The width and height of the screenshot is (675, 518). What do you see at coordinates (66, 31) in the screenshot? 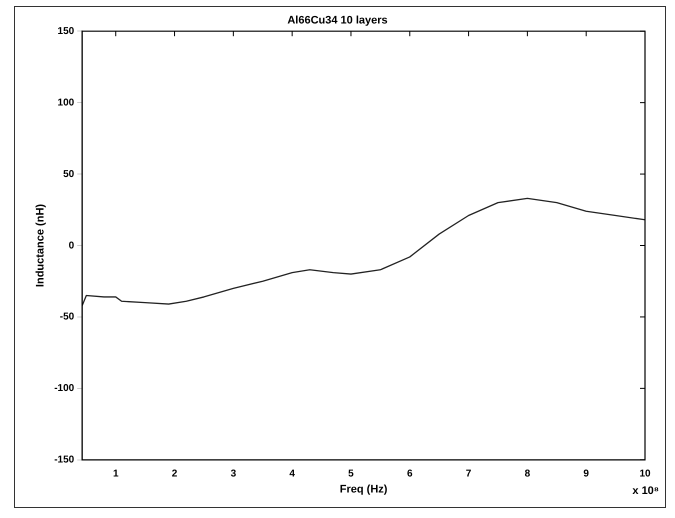
I see `y-tick-label: 150` at bounding box center [66, 31].